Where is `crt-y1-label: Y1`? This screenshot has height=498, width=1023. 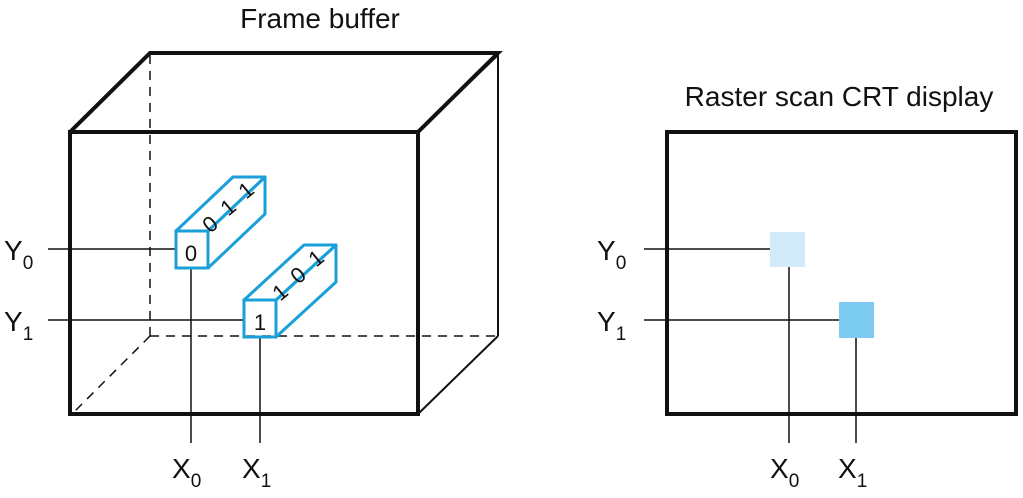 crt-y1-label: Y1 is located at coordinates (611, 325).